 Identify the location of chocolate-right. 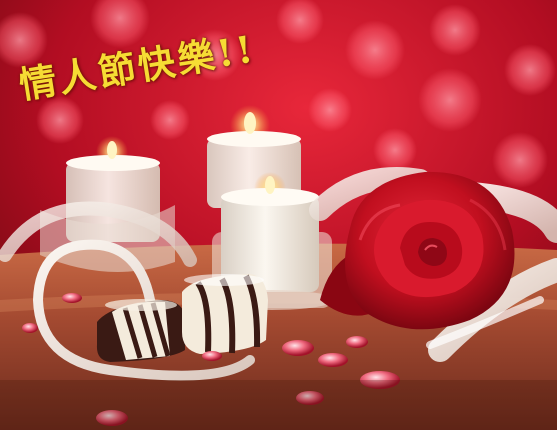
(225, 314).